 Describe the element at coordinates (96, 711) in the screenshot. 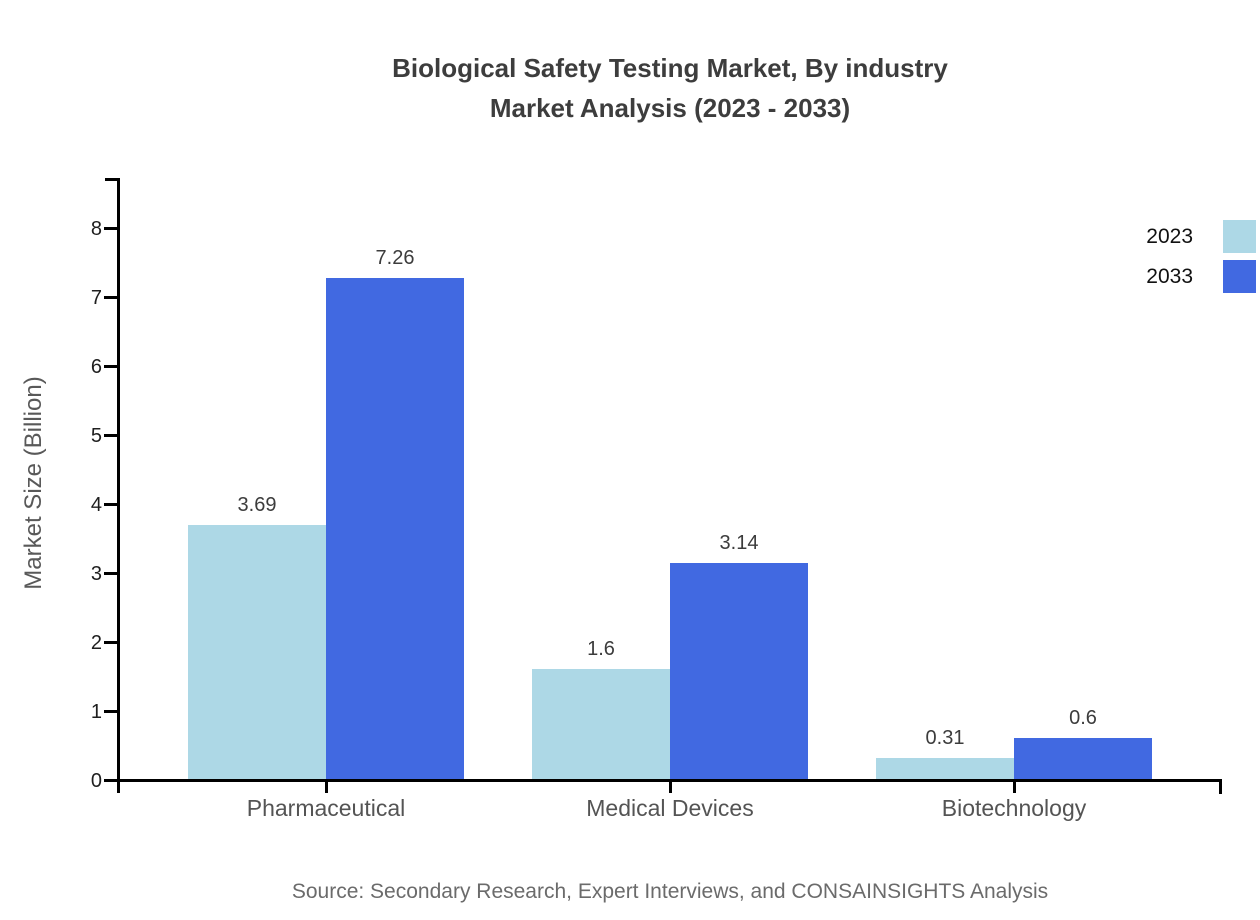

I see `y-tick-label: 1` at that location.